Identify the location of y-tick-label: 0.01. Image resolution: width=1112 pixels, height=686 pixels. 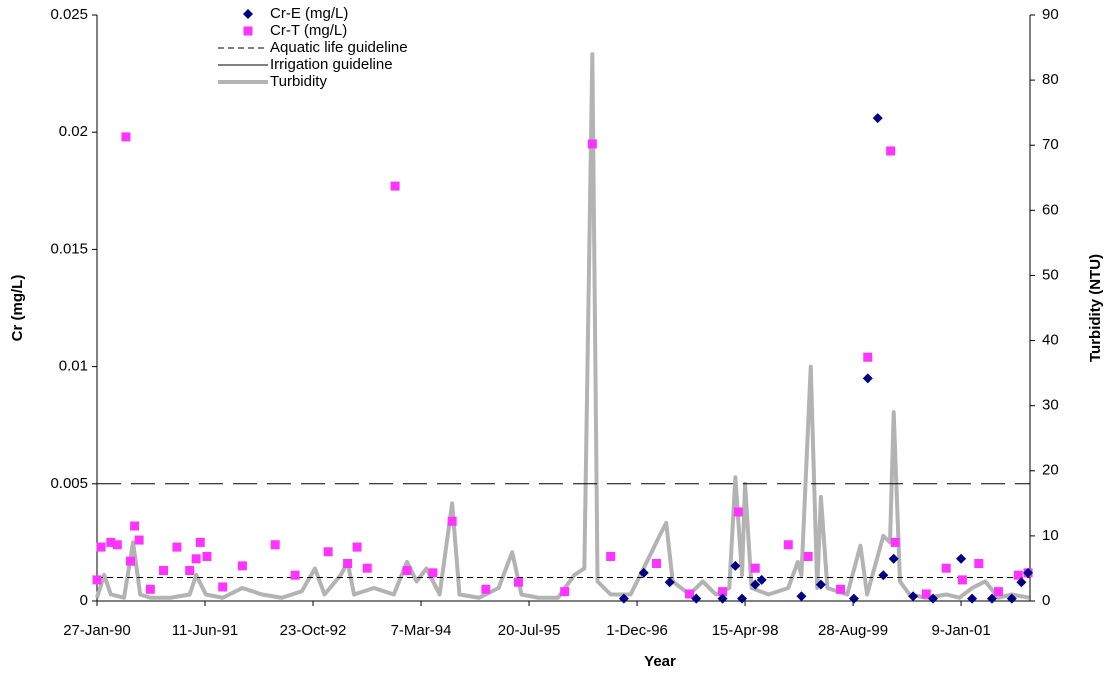
(73, 366).